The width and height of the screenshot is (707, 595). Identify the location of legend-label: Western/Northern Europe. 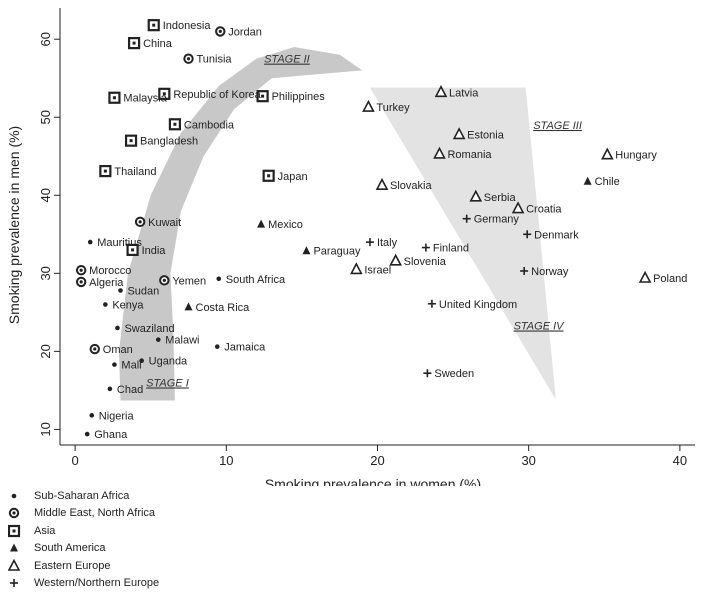
(97, 583).